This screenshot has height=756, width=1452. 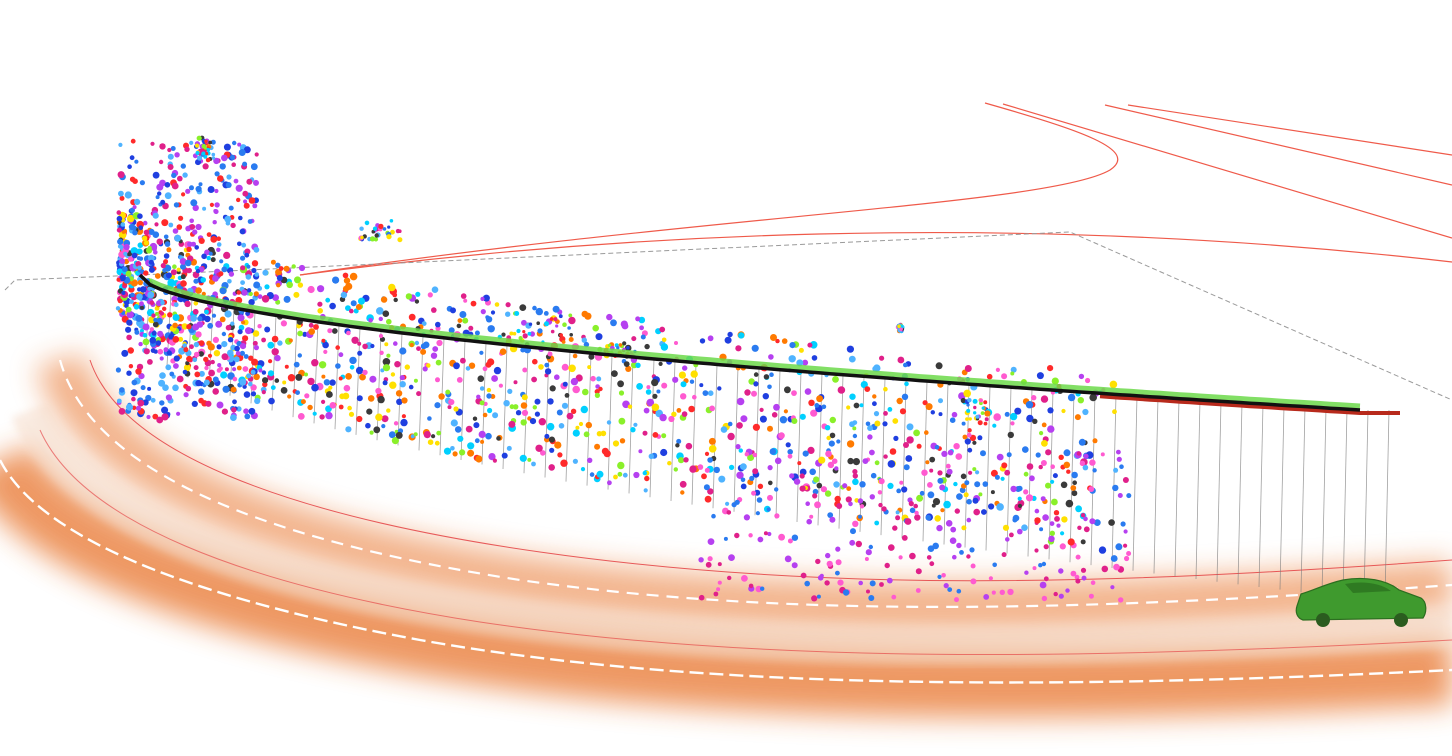 I want to click on trajectory-stem, so click(x=1198, y=489).